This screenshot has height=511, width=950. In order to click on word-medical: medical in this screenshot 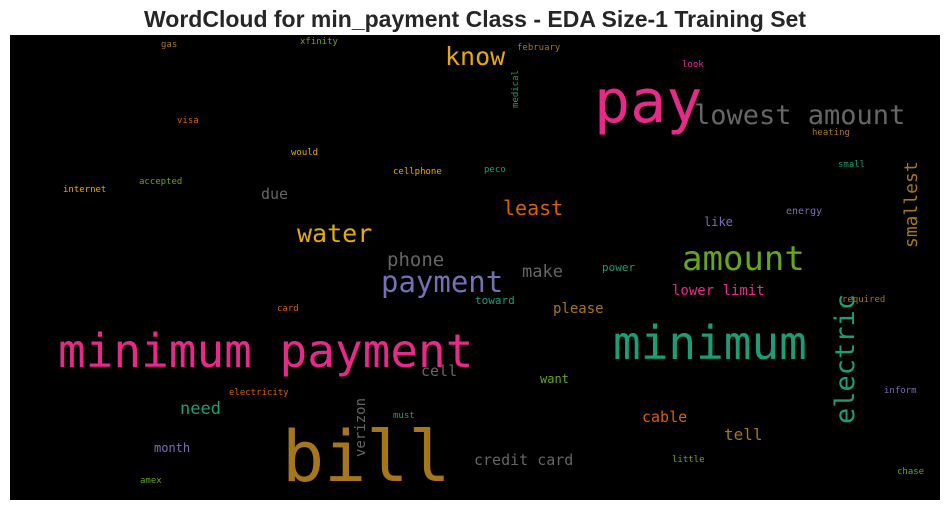, I will do `click(516, 89)`.